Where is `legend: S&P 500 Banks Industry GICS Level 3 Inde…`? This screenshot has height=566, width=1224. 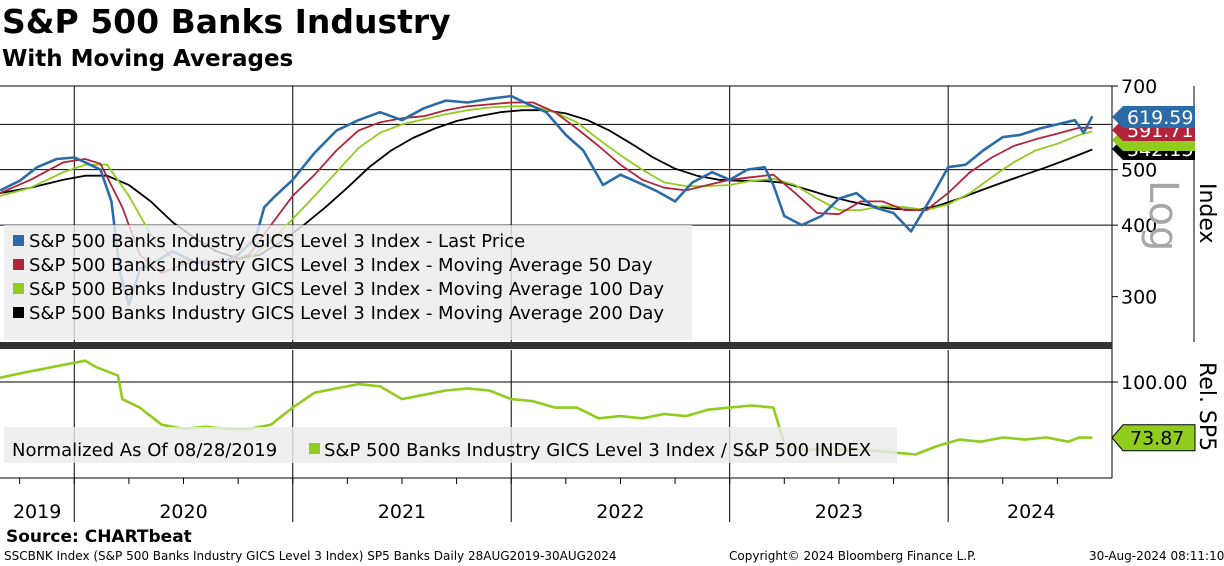
legend: S&P 500 Banks Industry GICS Level 3 Inde… is located at coordinates (348, 282).